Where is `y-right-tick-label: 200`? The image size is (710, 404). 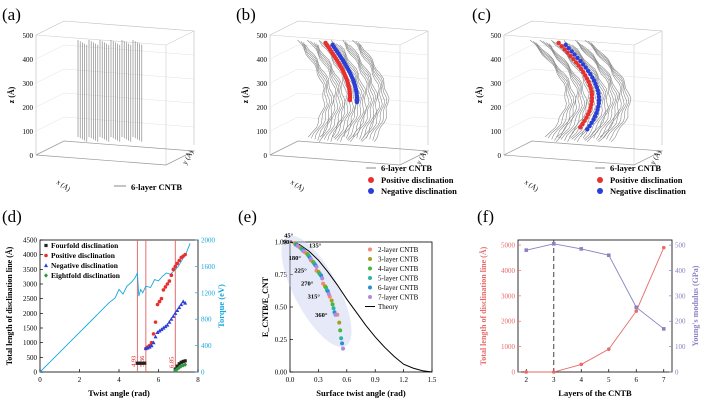 y-right-tick-label: 200 is located at coordinates (680, 322).